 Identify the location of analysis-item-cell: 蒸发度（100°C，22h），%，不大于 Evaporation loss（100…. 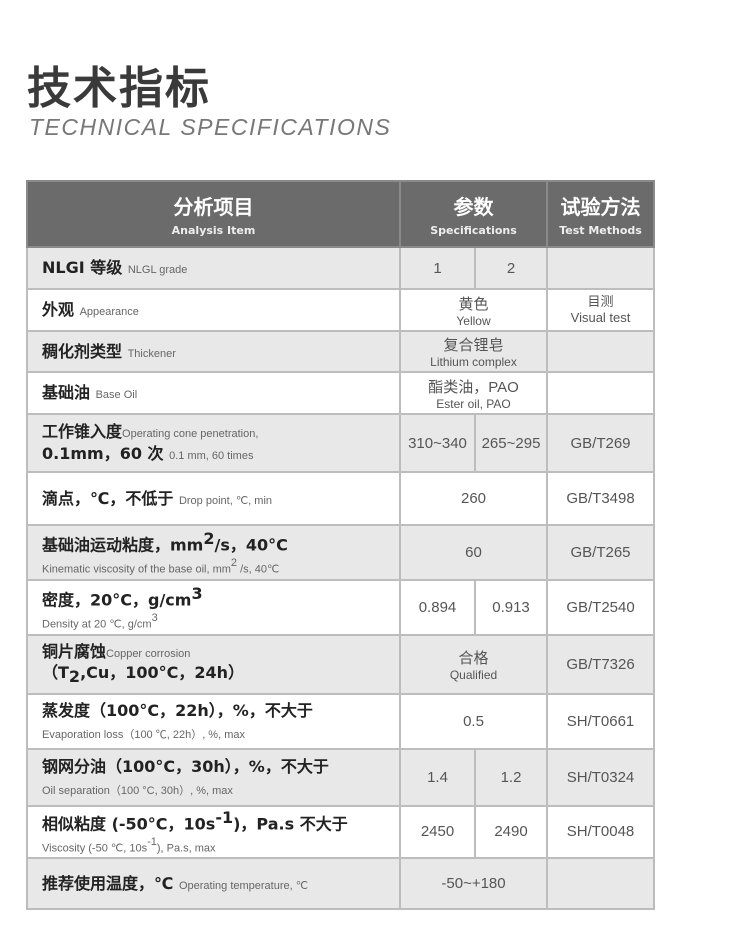
(213, 721).